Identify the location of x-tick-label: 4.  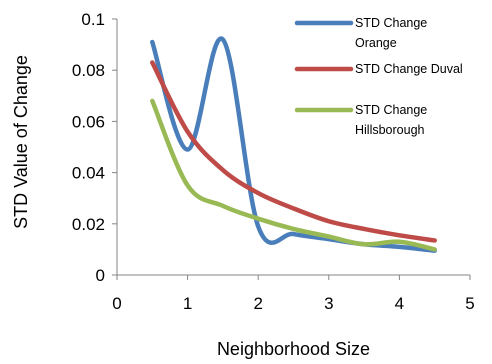
(399, 303).